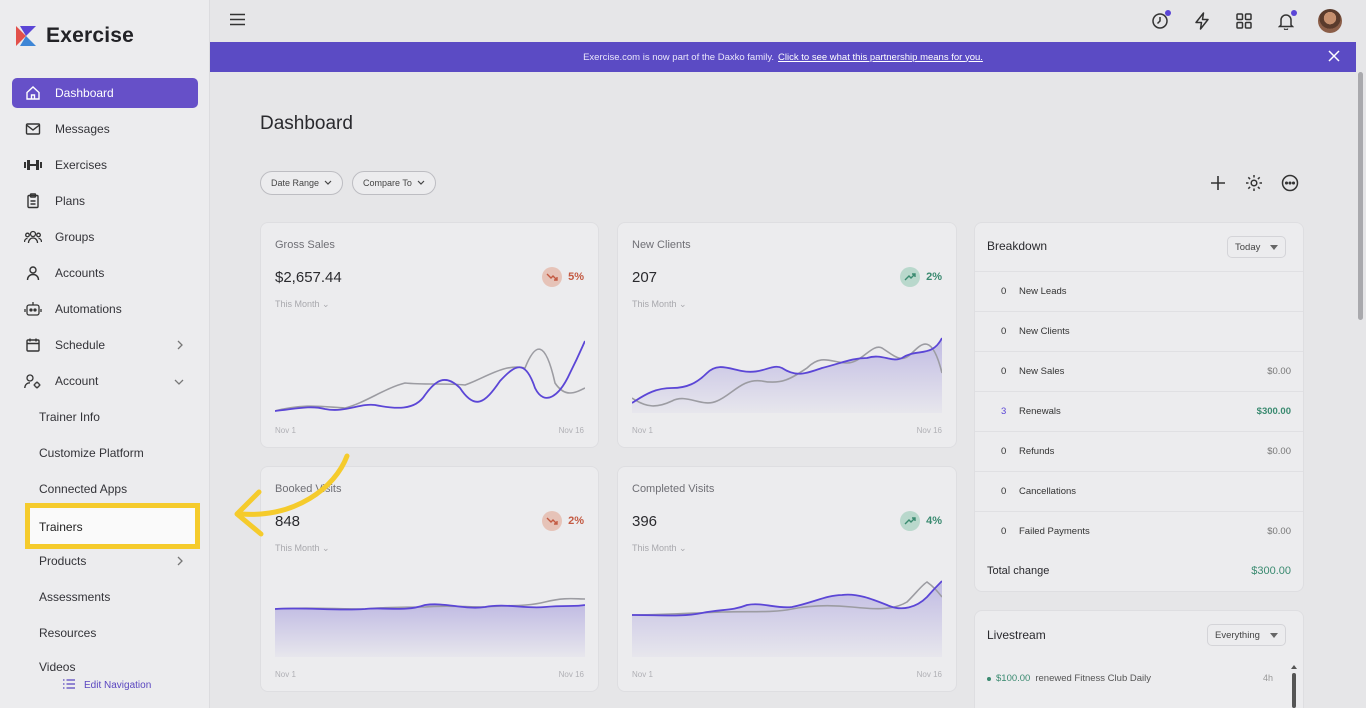 This screenshot has height=708, width=1366. I want to click on row-amount: $300.00, so click(1273, 411).